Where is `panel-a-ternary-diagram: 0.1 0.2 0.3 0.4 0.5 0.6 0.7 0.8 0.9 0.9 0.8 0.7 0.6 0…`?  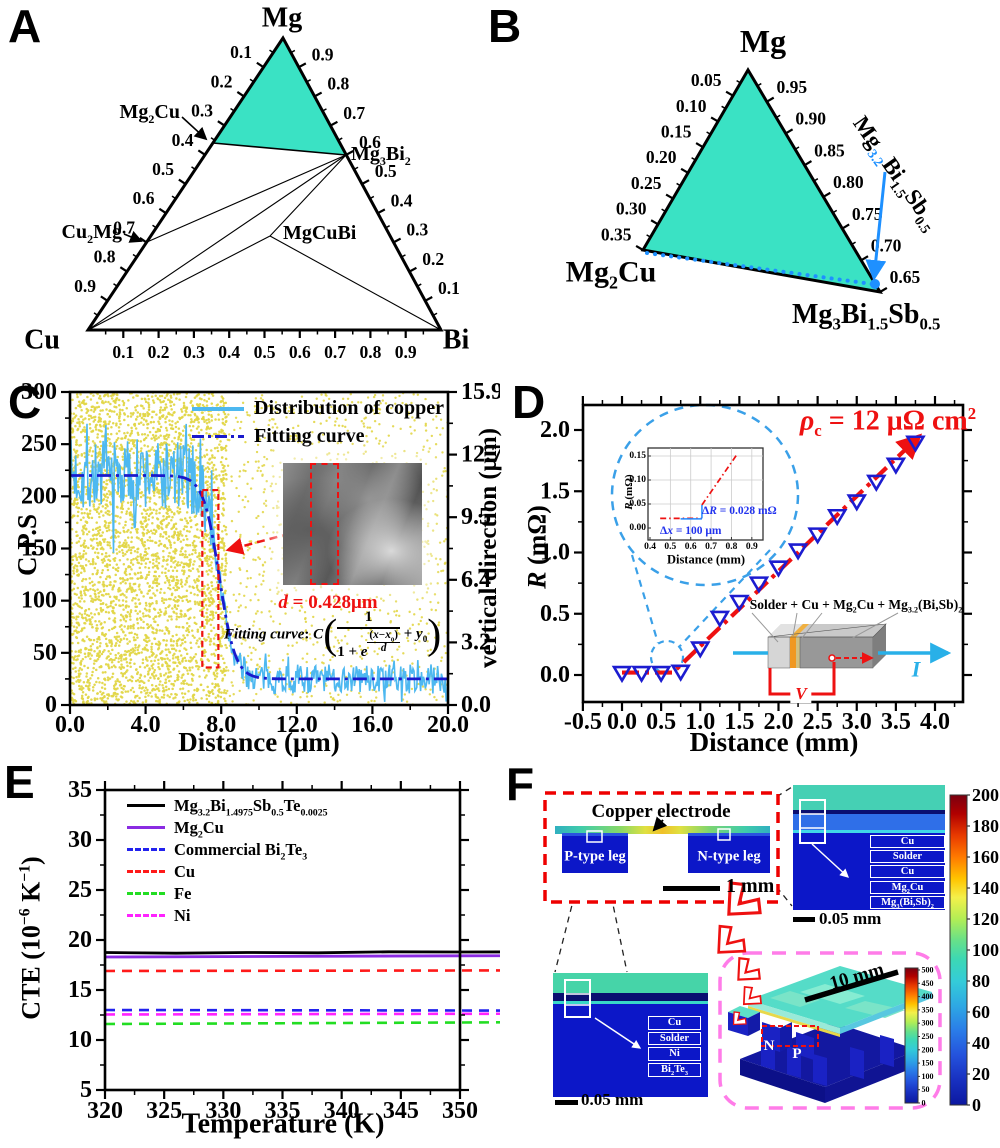 panel-a-ternary-diagram: 0.1 0.2 0.3 0.4 0.5 0.6 0.7 0.8 0.9 0.9 0.8 0.7 0.6 0… is located at coordinates (267, 198).